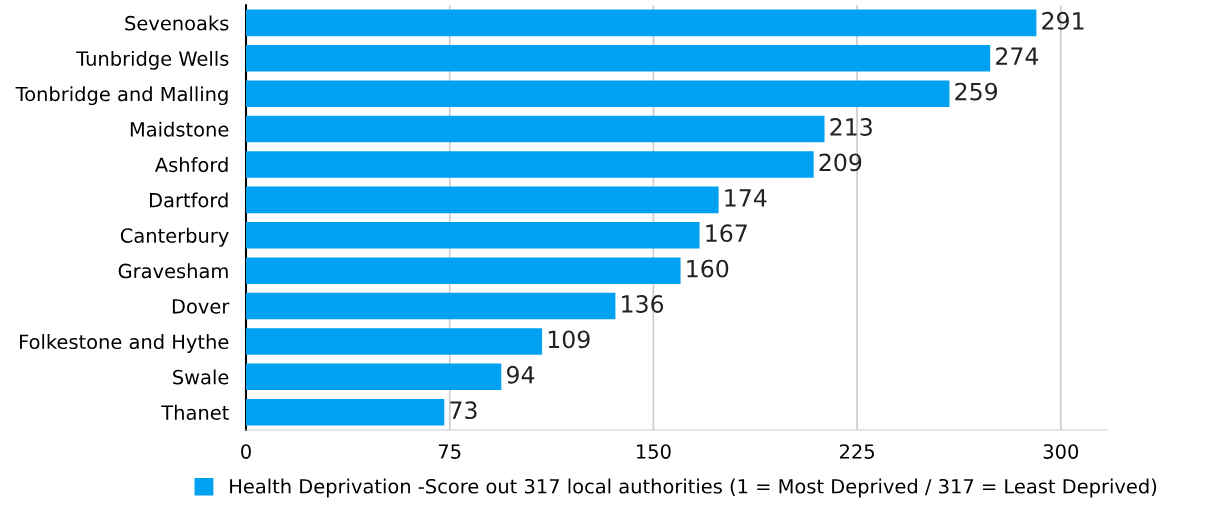 This screenshot has height=518, width=1230. I want to click on x-tick-label: 225, so click(856, 451).